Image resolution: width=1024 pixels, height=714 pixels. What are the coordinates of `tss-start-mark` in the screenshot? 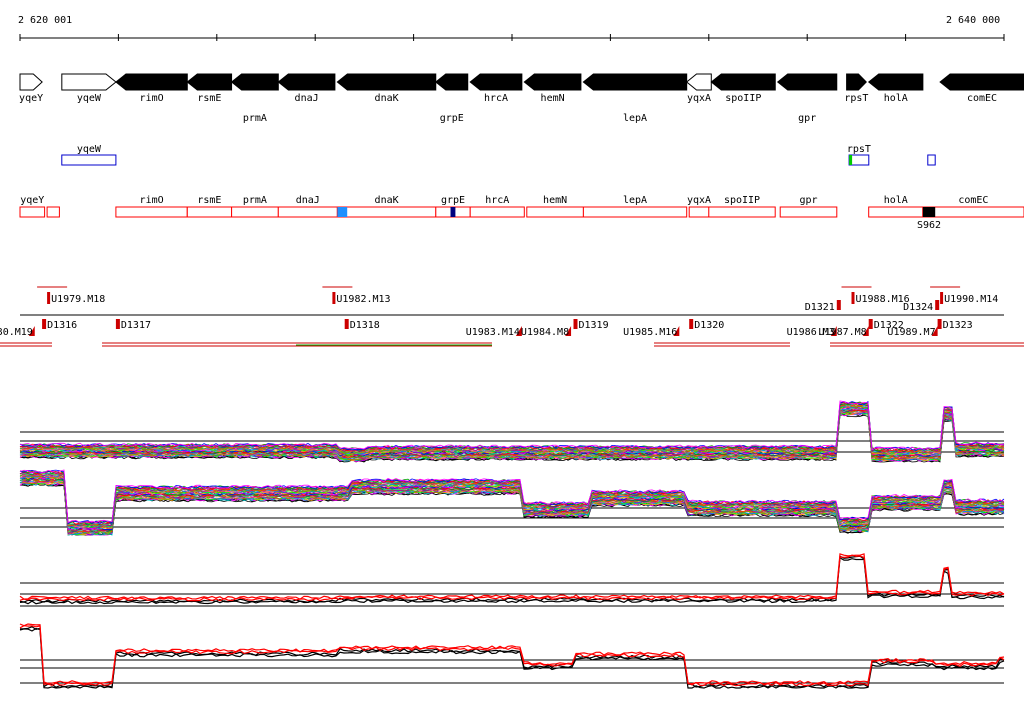 It's located at (851, 160).